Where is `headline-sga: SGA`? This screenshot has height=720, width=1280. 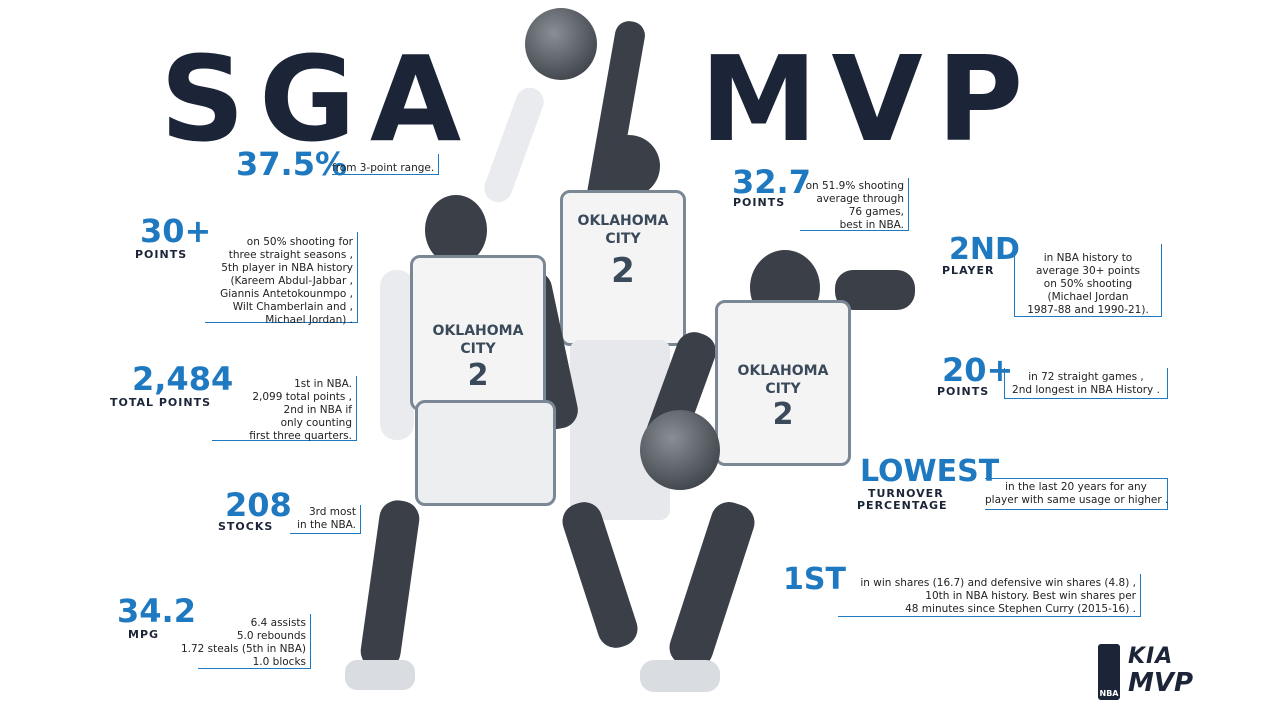 headline-sga: SGA is located at coordinates (318, 99).